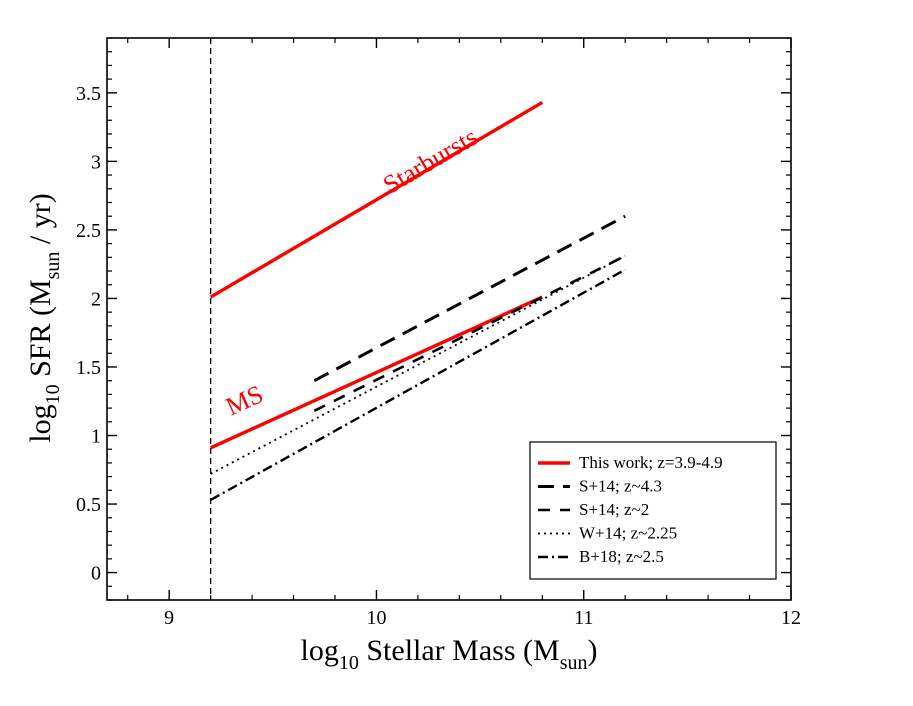 Image resolution: width=913 pixels, height=706 pixels. Describe the element at coordinates (96, 437) in the screenshot. I see `y-tick-label: 1` at that location.